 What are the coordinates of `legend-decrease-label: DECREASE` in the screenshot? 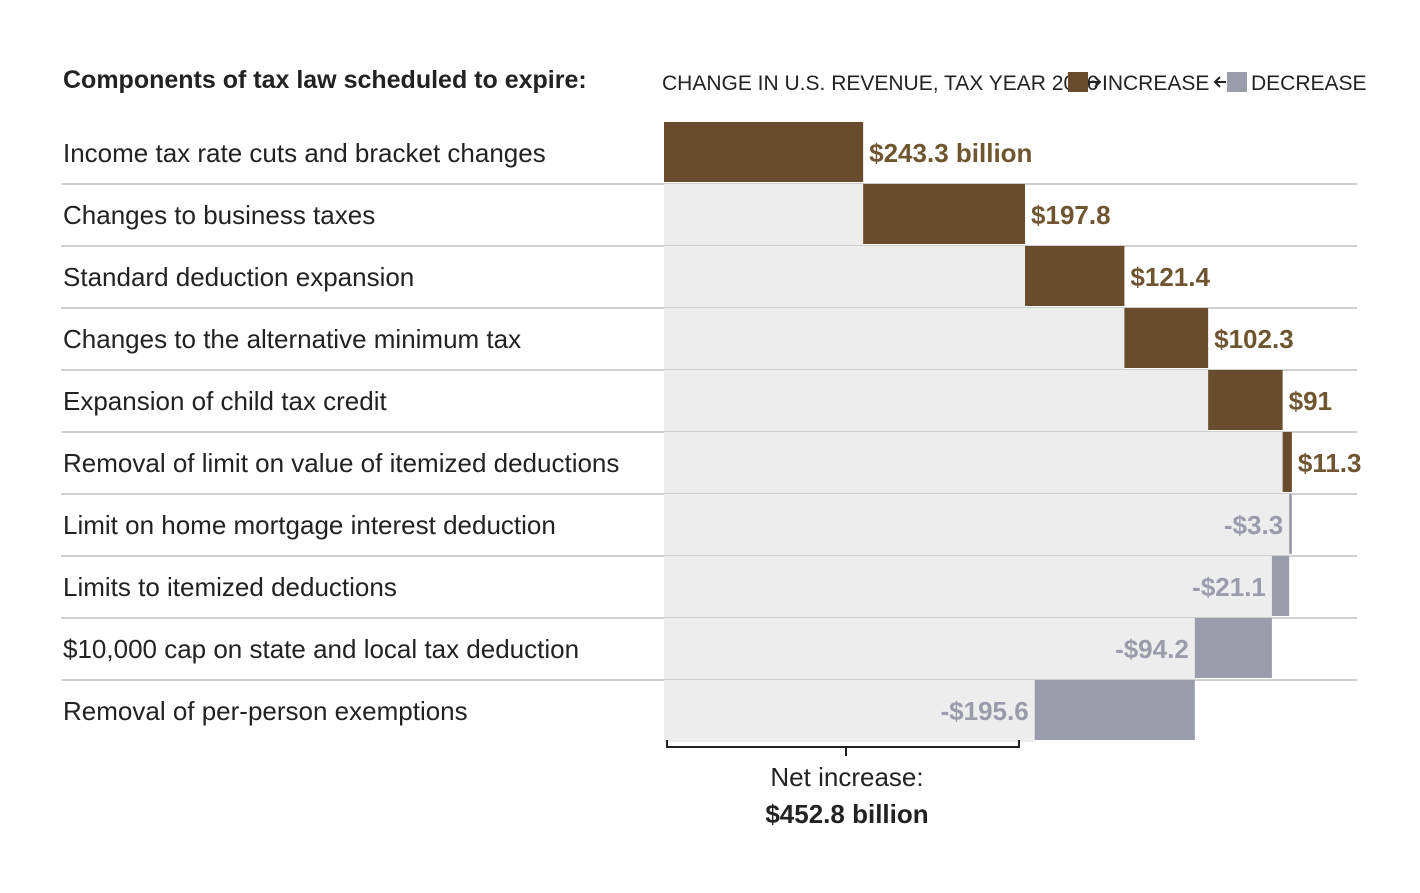 It's located at (1309, 83).